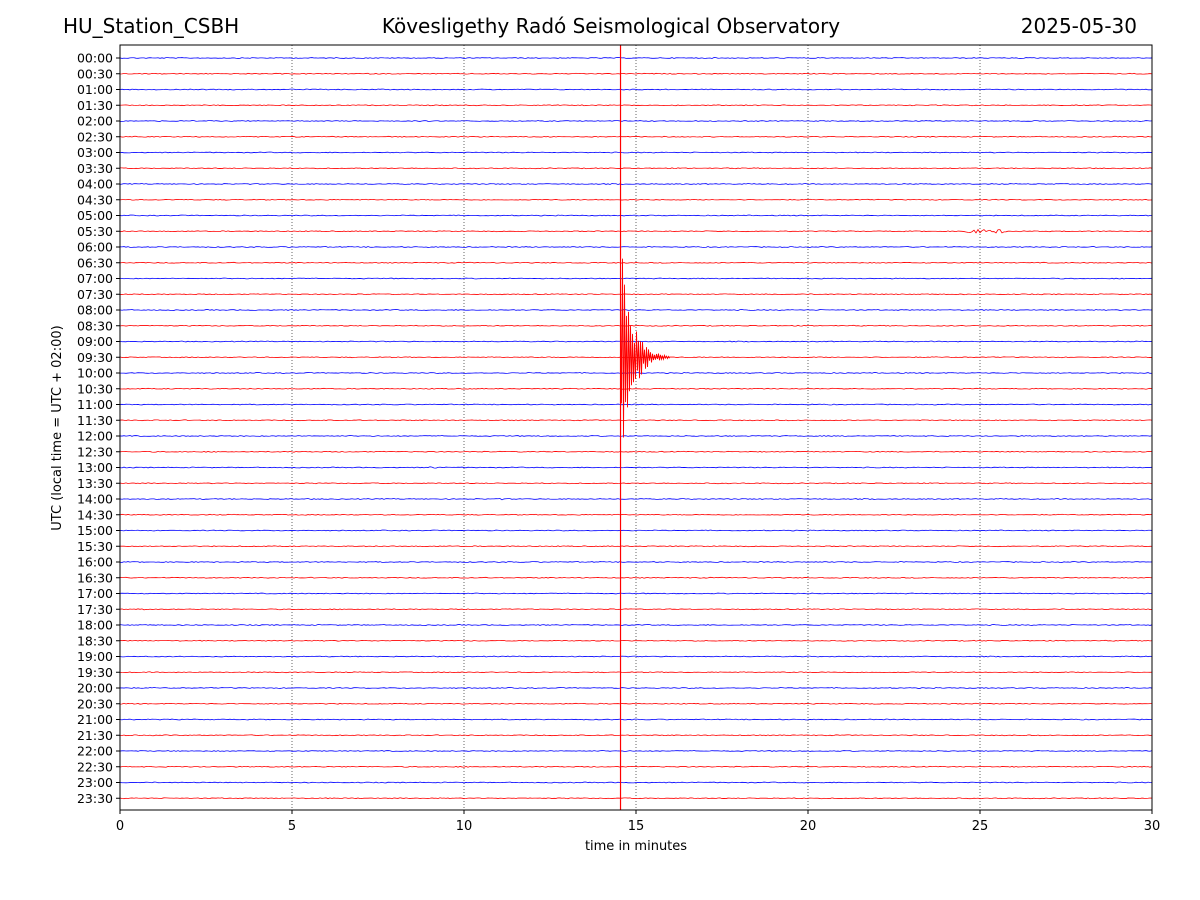 The width and height of the screenshot is (1200, 900). What do you see at coordinates (1078, 26) in the screenshot?
I see `record-date: 2025-05-30` at bounding box center [1078, 26].